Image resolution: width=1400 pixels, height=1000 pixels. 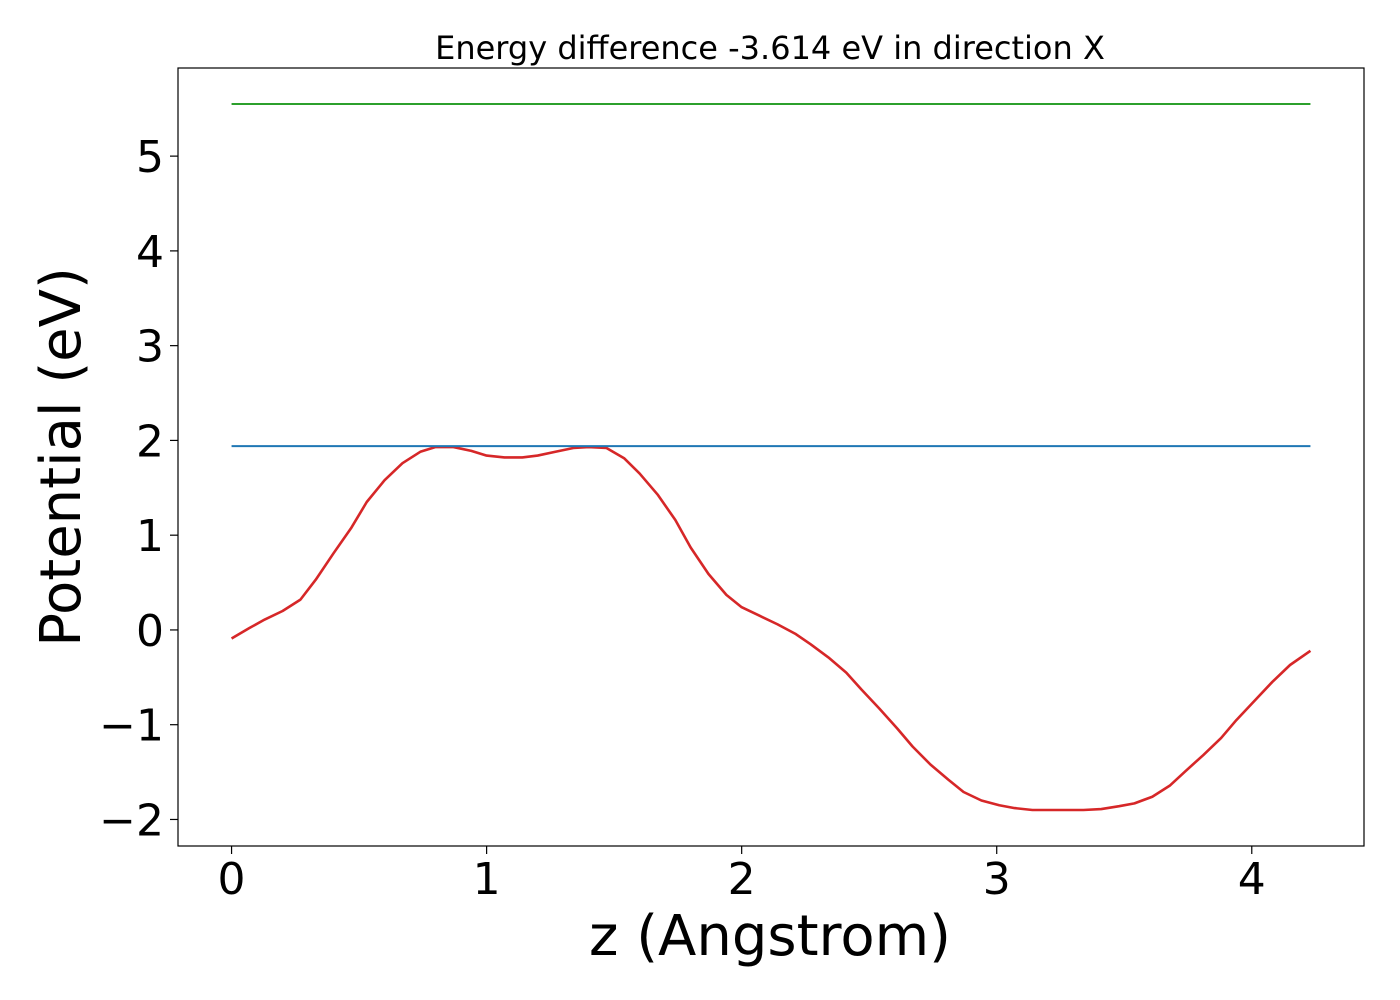 I want to click on y-axis-label: Potential (eV), so click(x=61, y=457).